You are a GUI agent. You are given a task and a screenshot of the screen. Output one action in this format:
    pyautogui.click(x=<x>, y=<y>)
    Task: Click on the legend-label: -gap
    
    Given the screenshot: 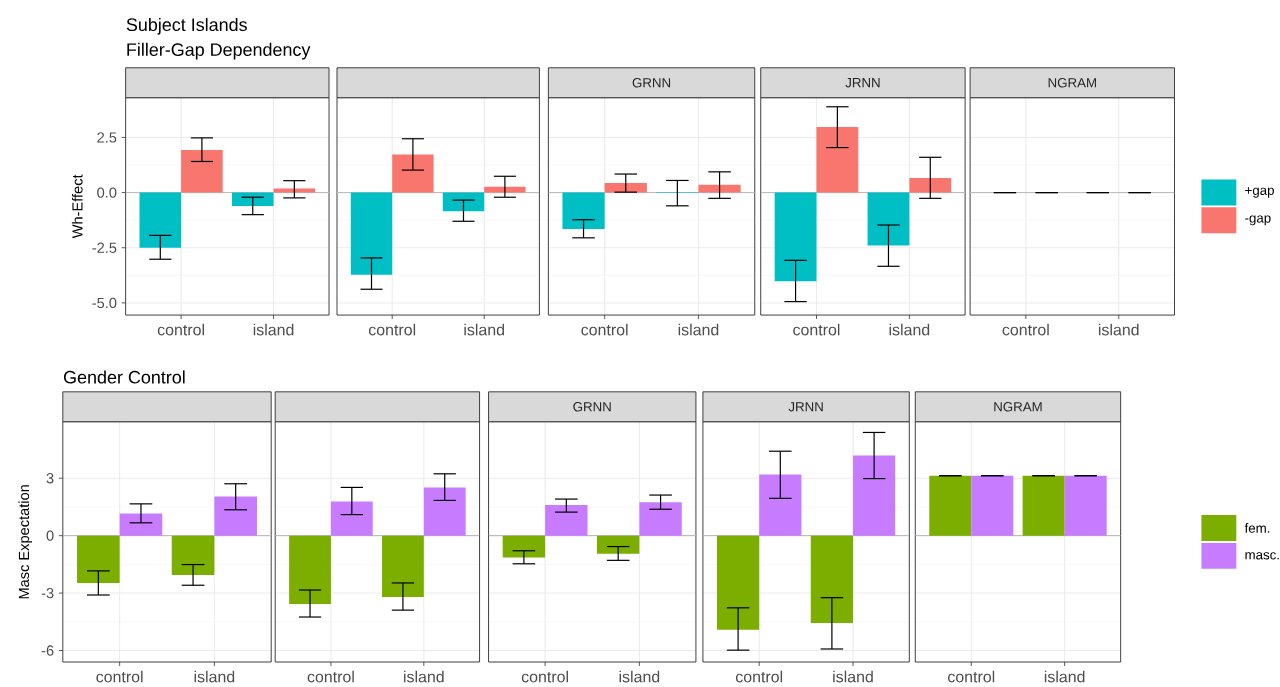 What is the action you would take?
    pyautogui.click(x=1258, y=220)
    